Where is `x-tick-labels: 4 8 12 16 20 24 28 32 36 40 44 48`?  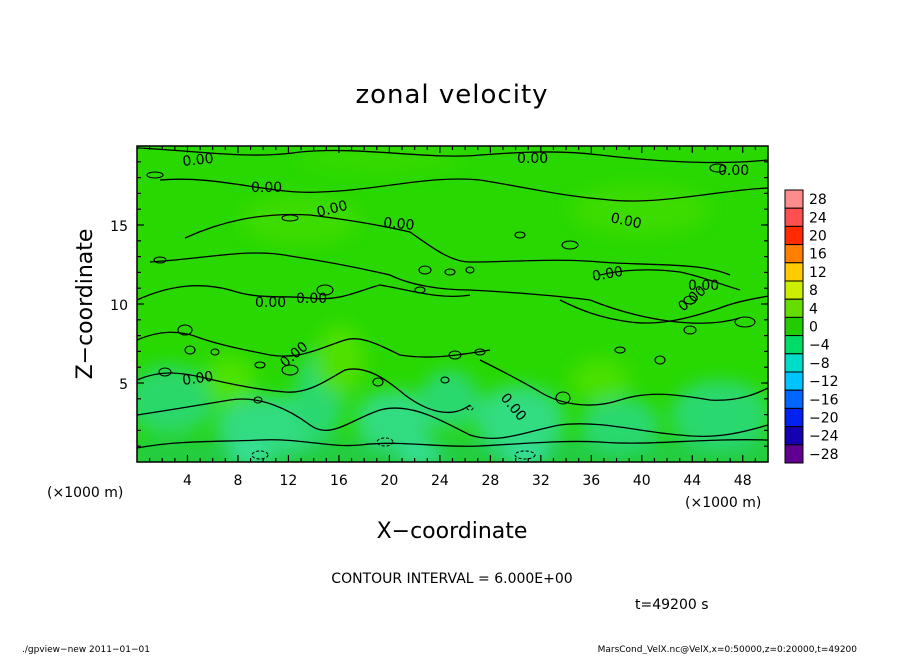 x-tick-labels: 4 8 12 16 20 24 28 32 36 40 44 48 is located at coordinates (467, 481).